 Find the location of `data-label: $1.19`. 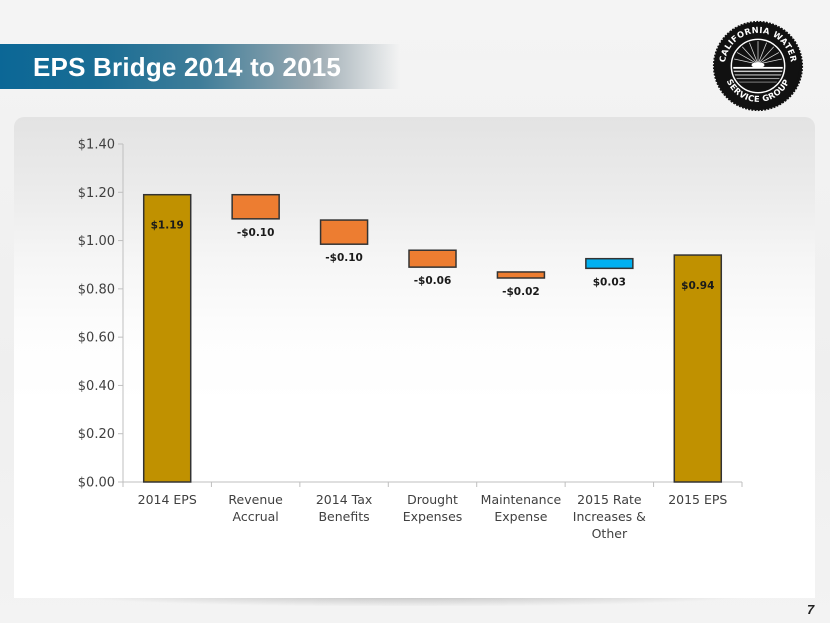

data-label: $1.19 is located at coordinates (167, 226).